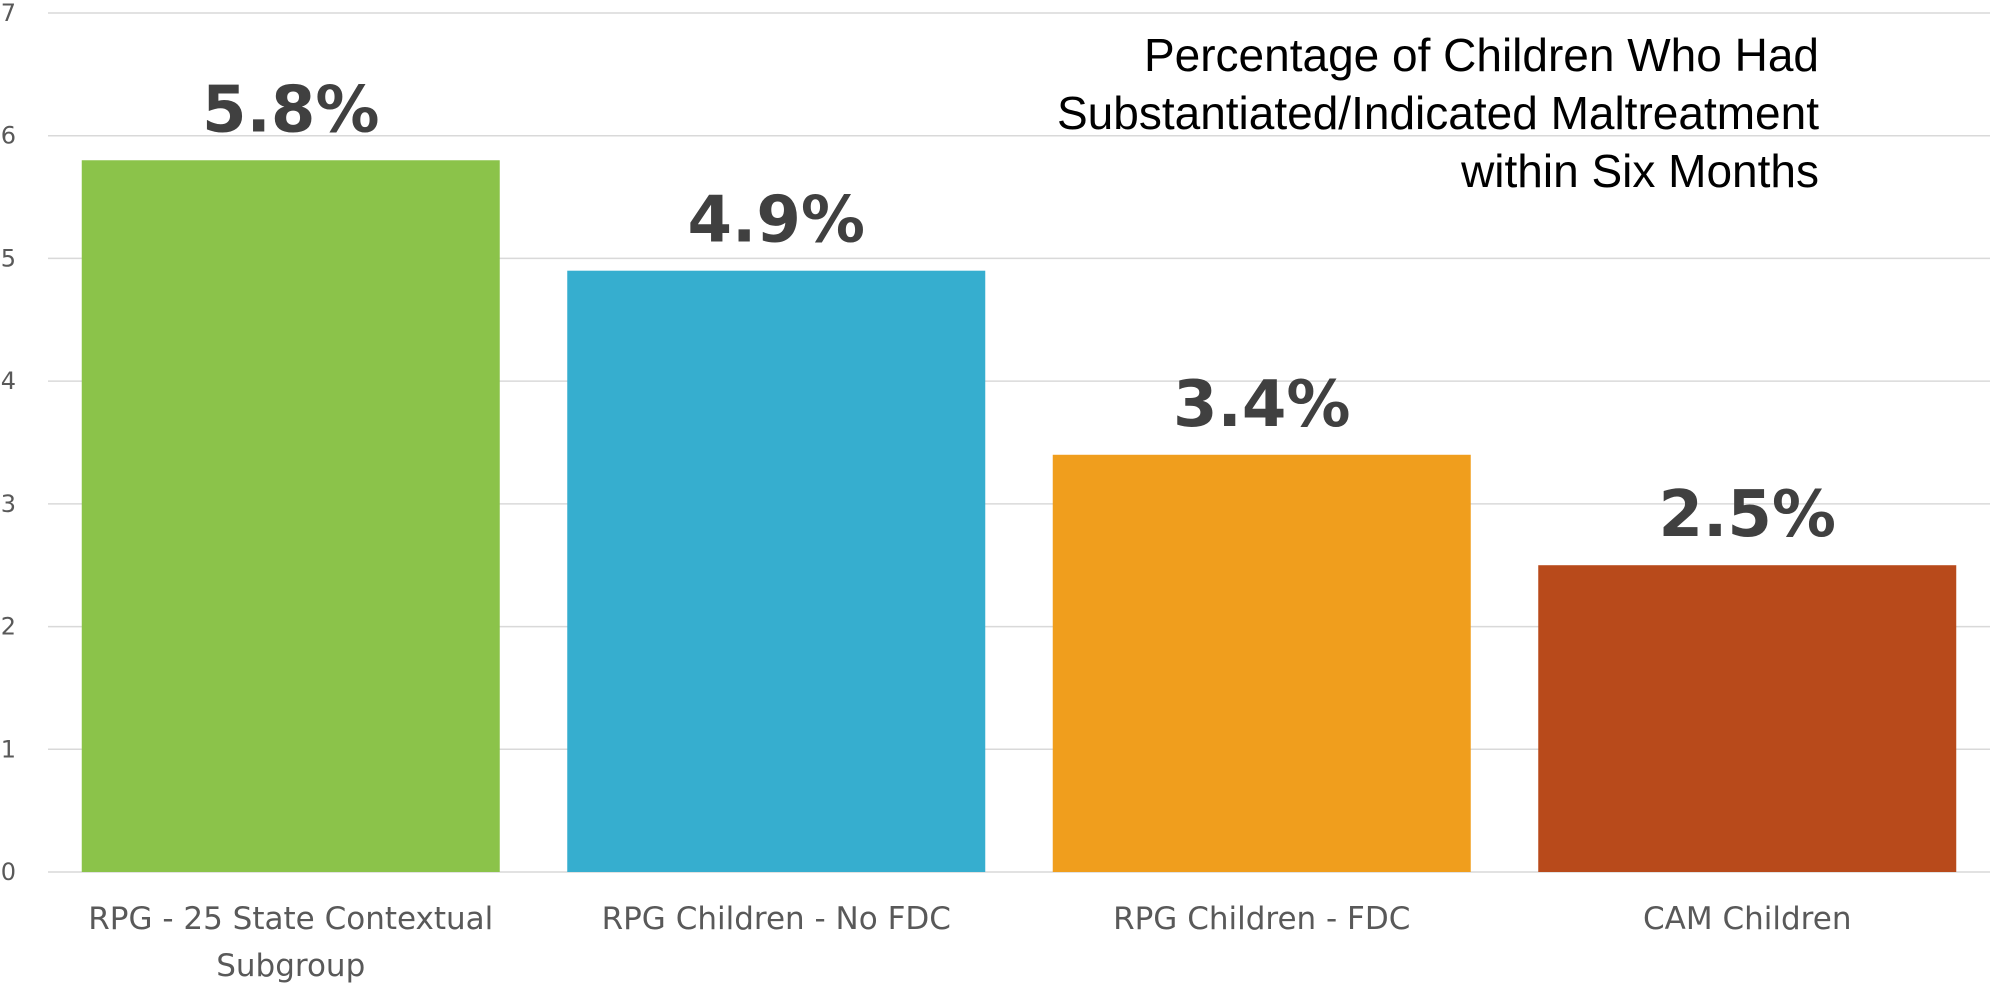  I want to click on data-label-4: 2.5%, so click(1748, 515).